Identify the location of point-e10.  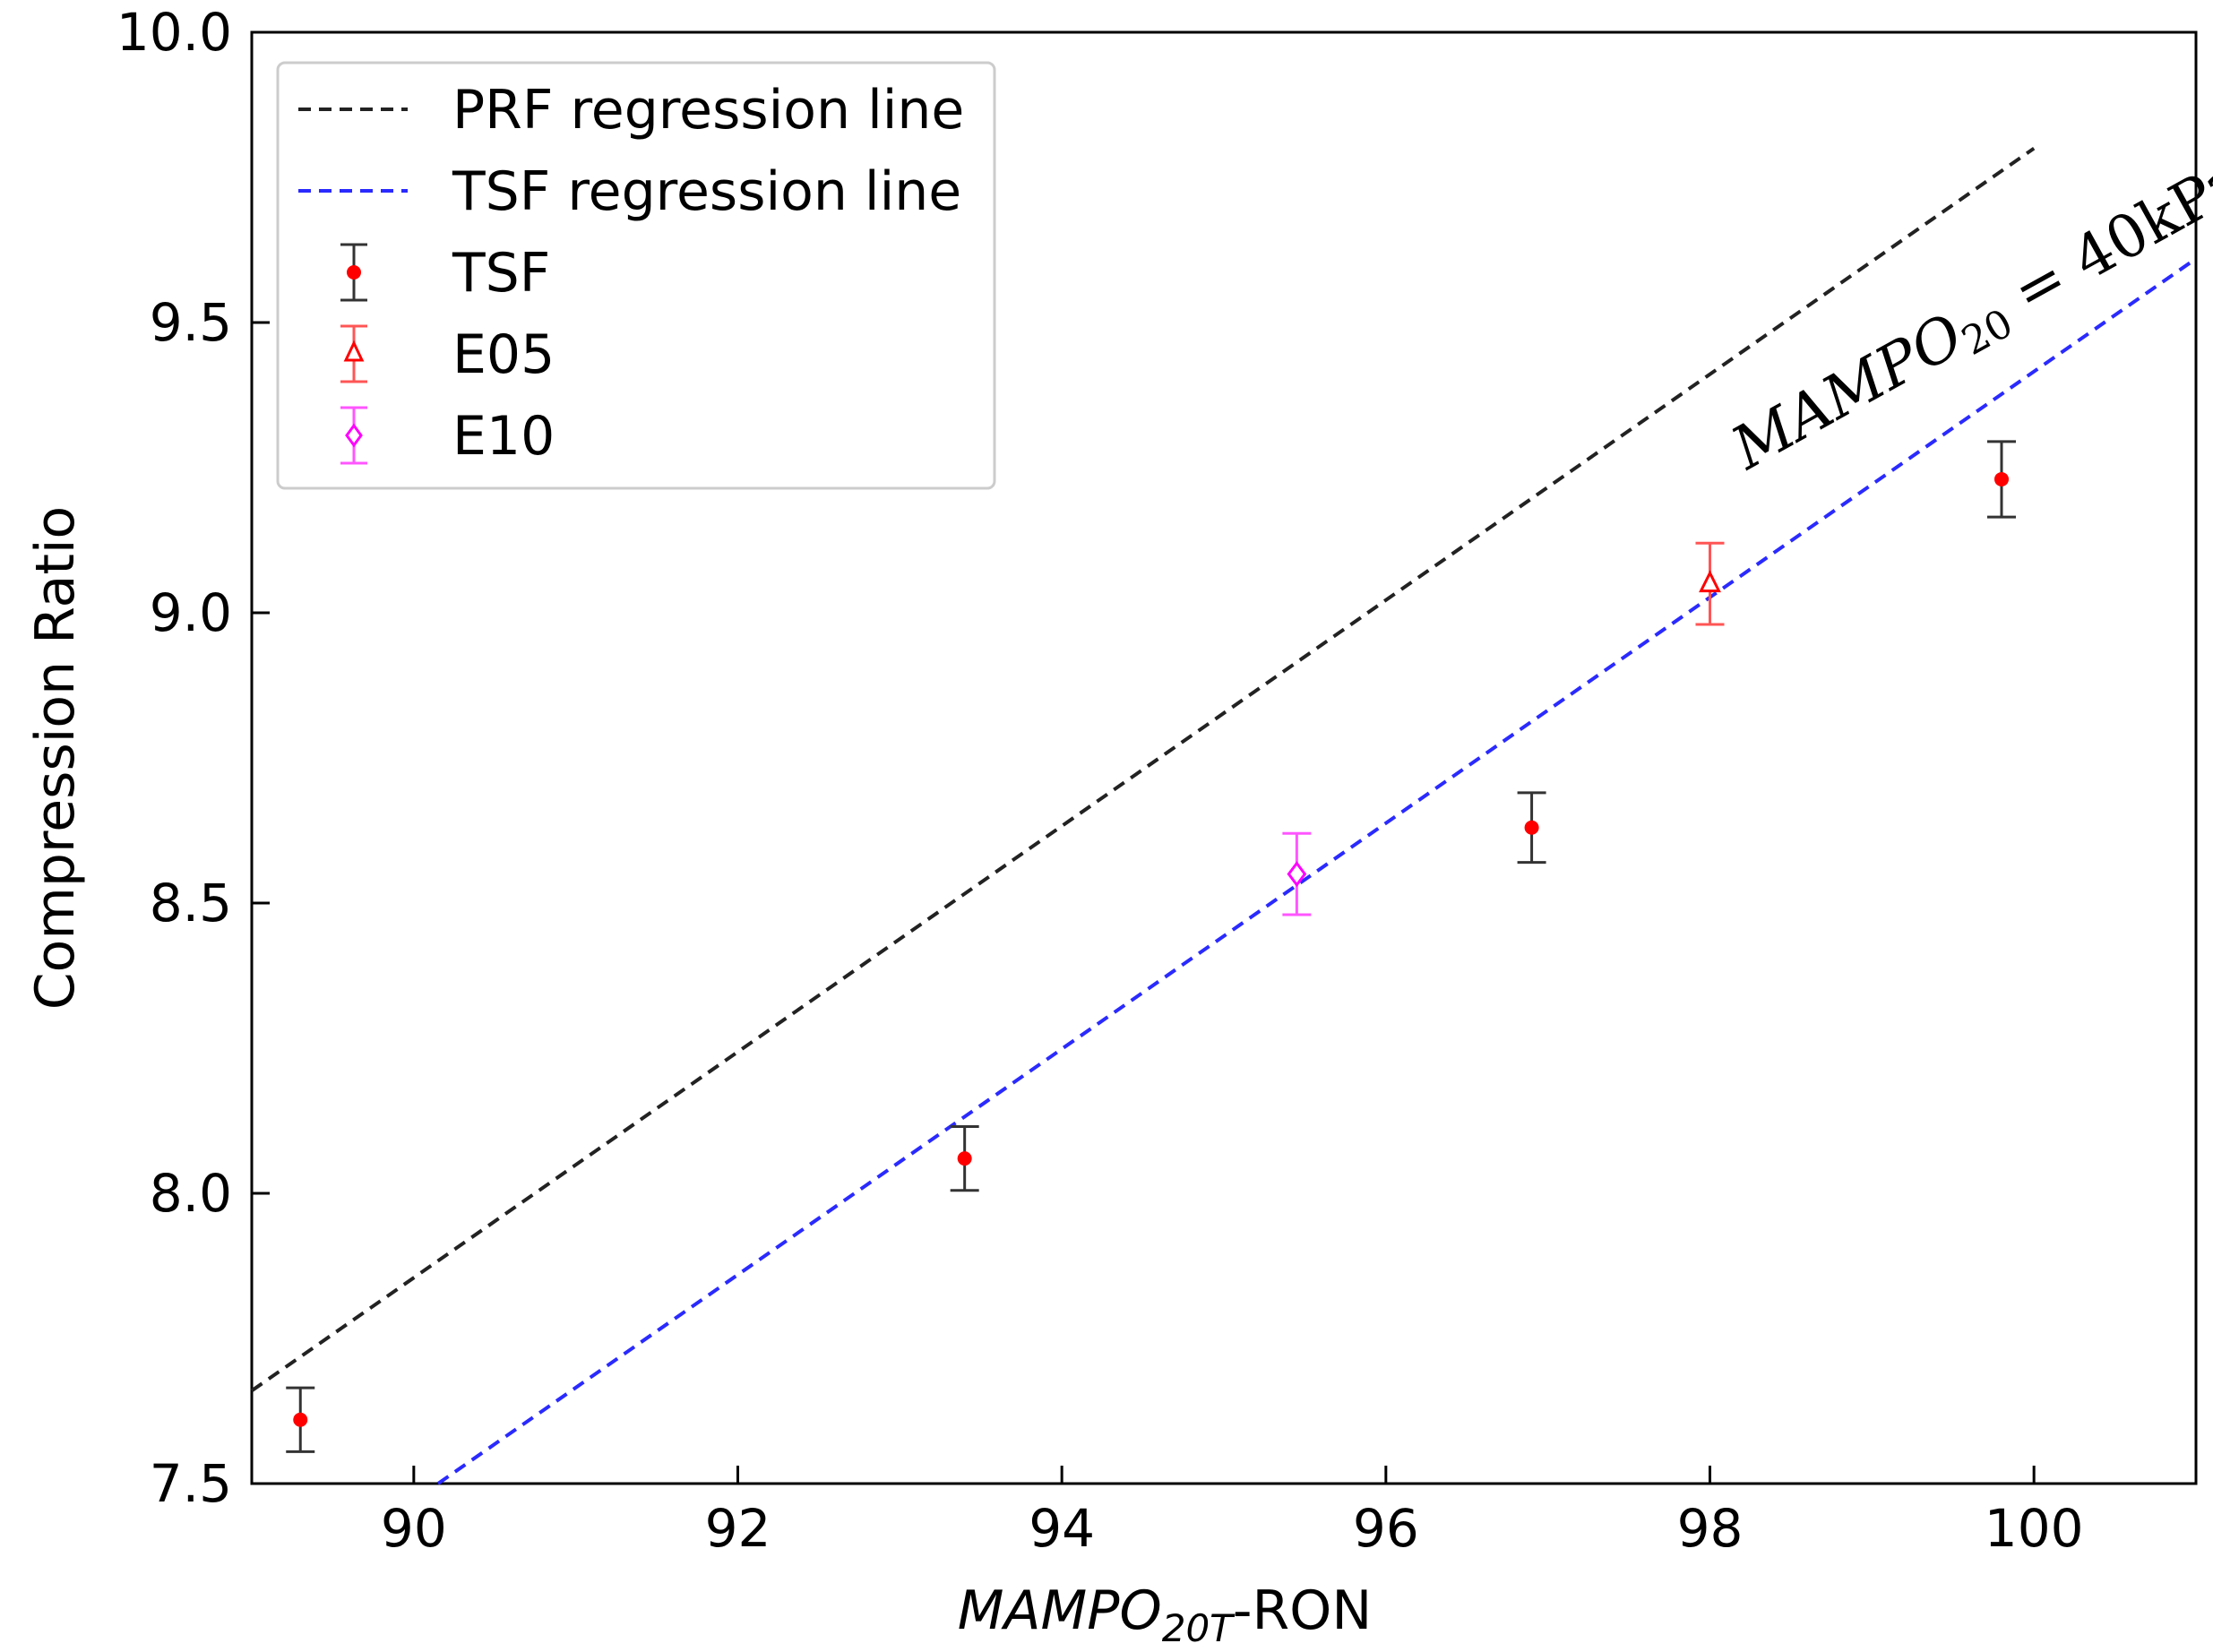
(1297, 873).